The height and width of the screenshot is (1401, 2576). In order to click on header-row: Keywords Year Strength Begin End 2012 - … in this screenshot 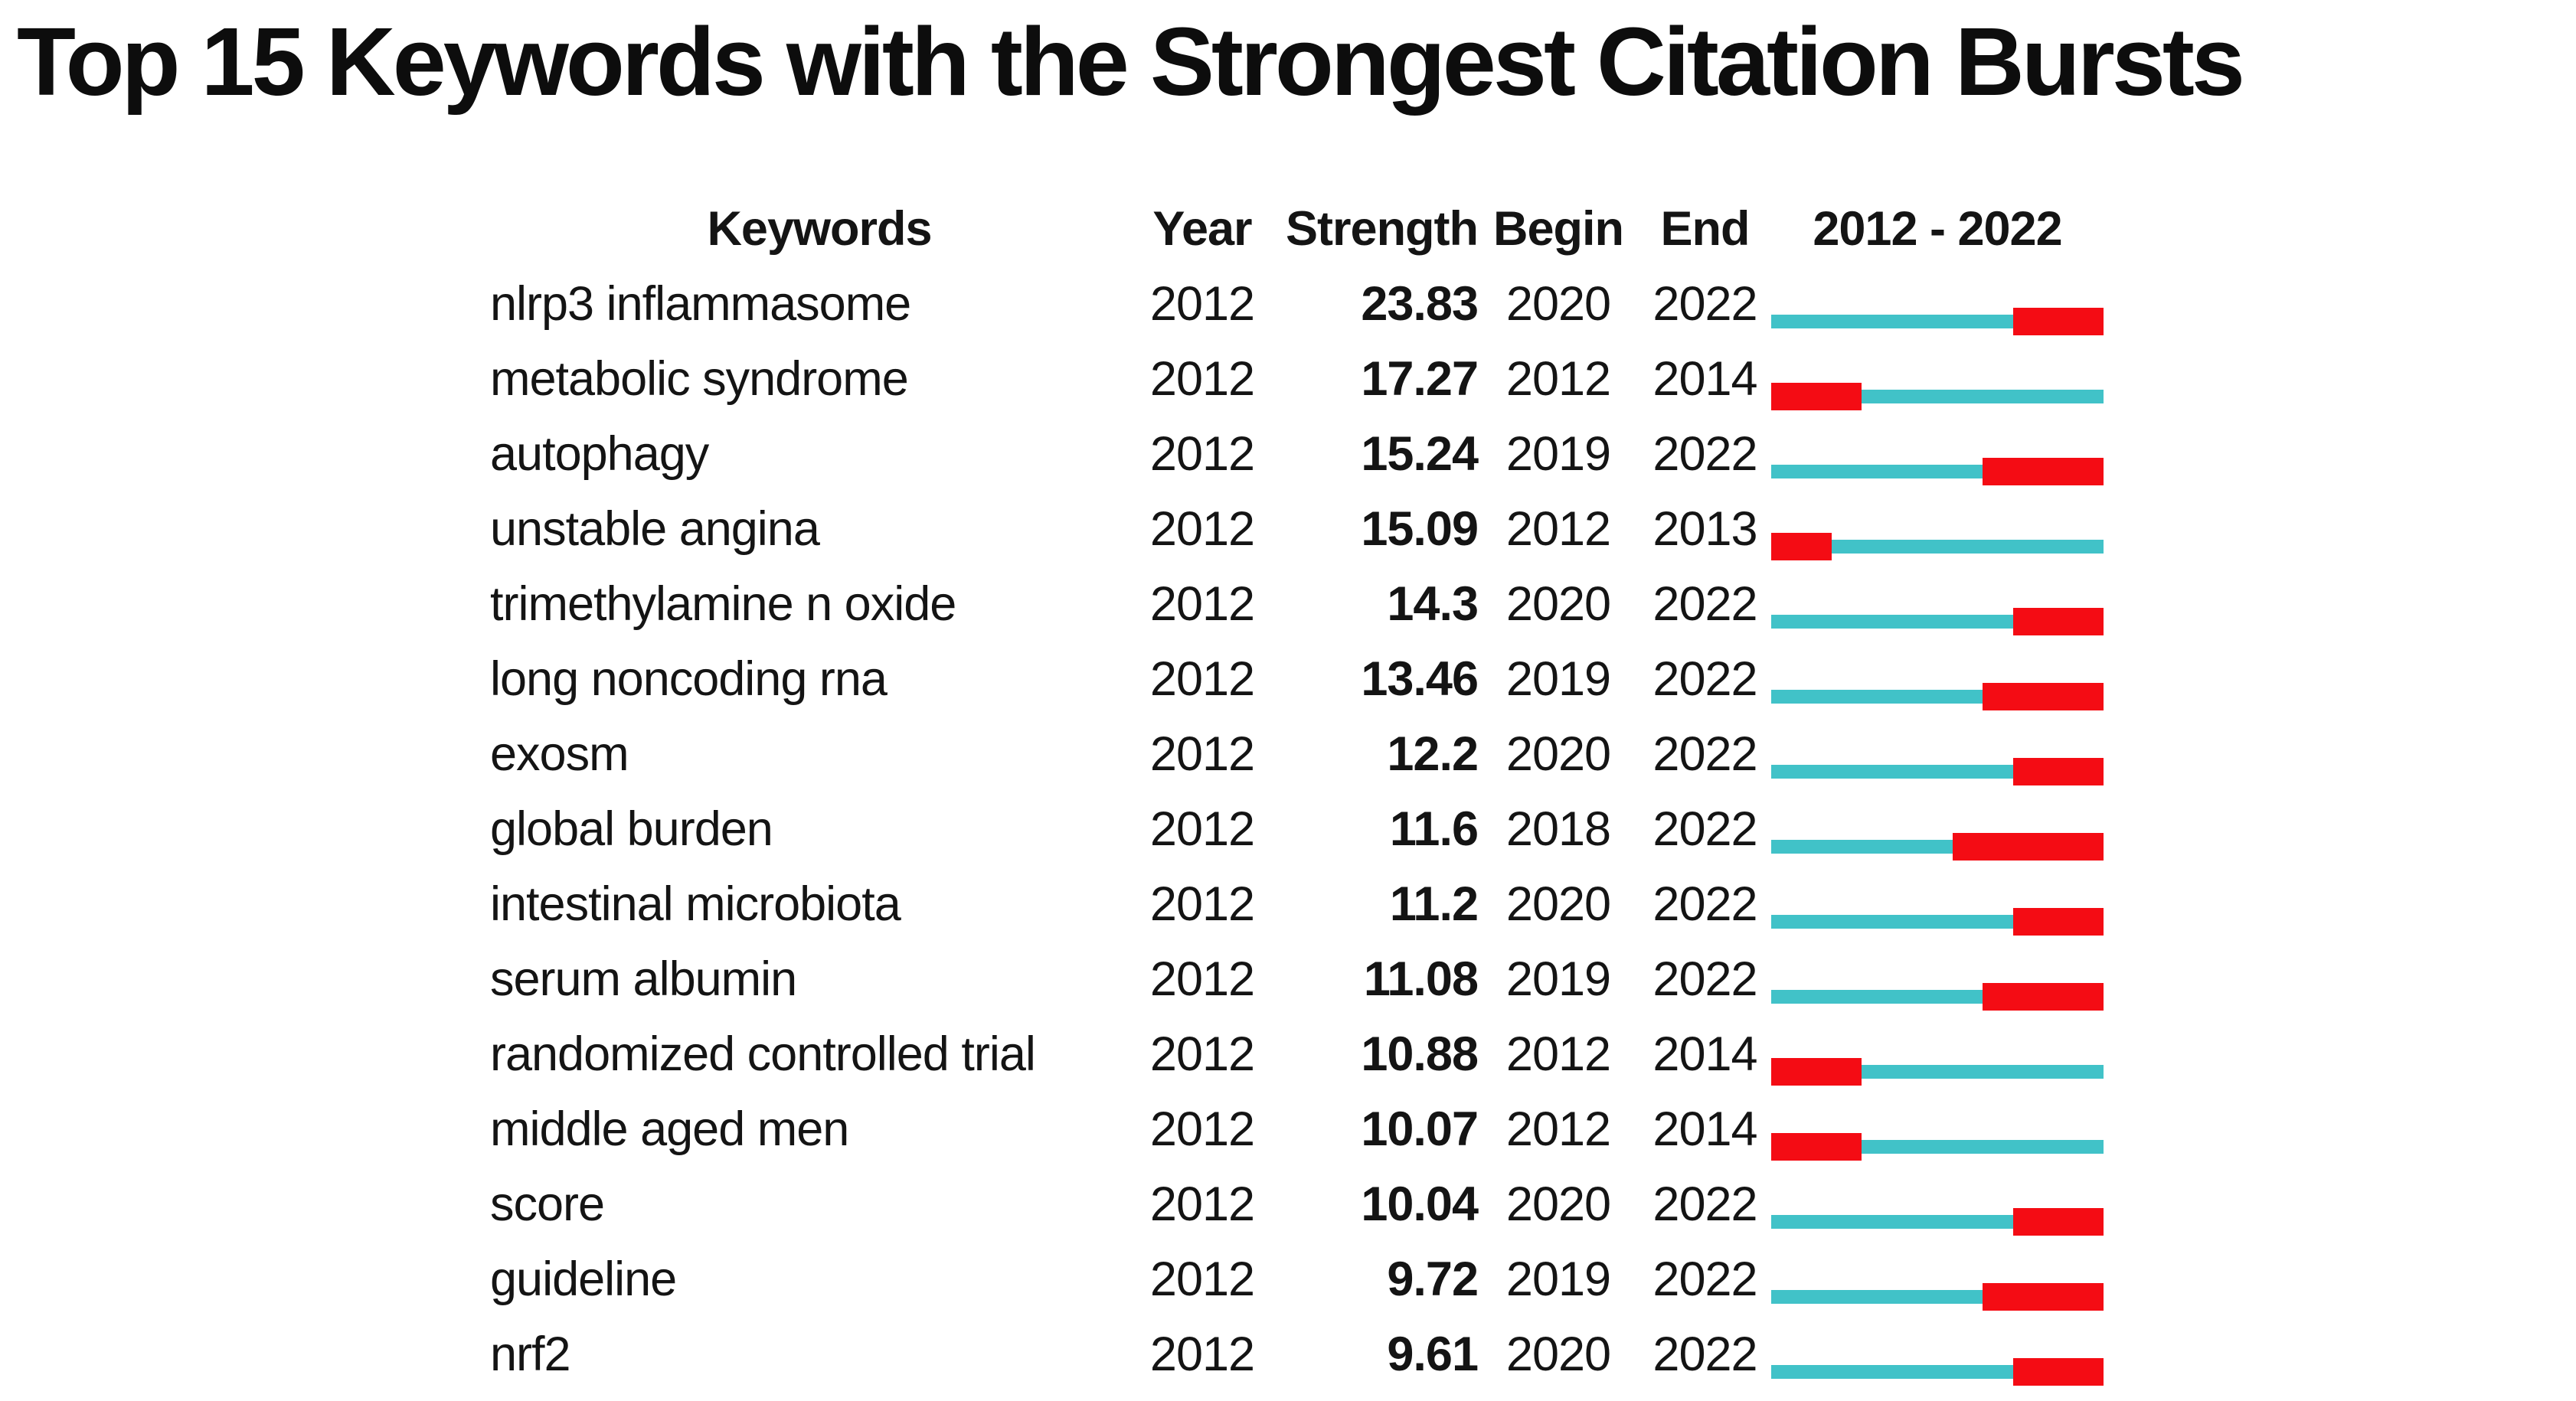, I will do `click(1297, 229)`.